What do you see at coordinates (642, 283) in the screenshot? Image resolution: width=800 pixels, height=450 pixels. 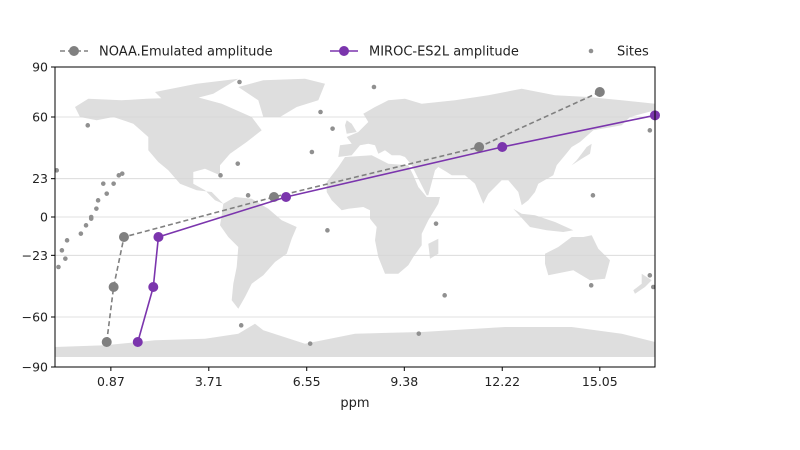 I see `new-zealand-shape` at bounding box center [642, 283].